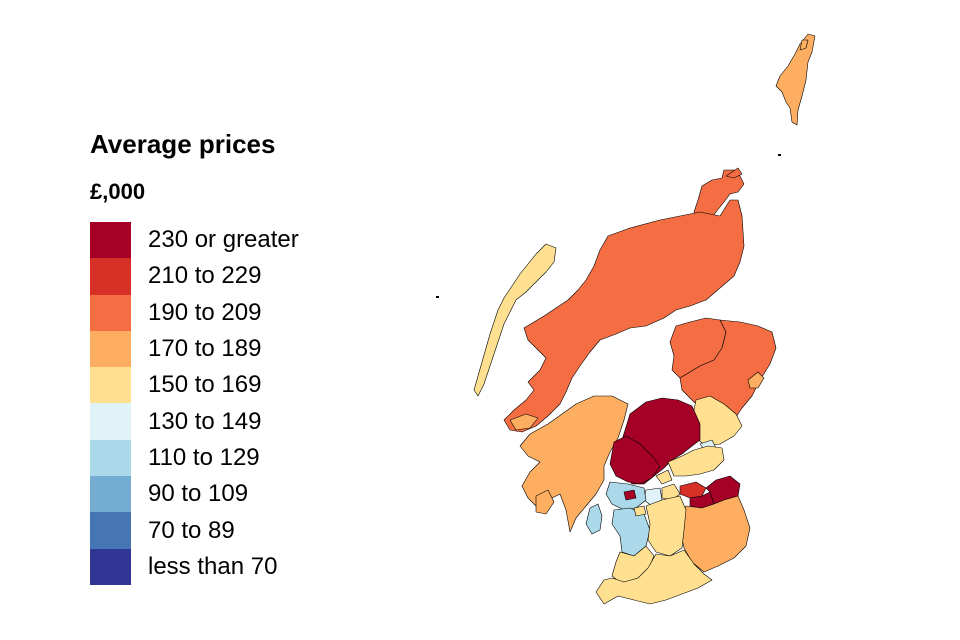 This screenshot has width=960, height=640. I want to click on fife, so click(696, 461).